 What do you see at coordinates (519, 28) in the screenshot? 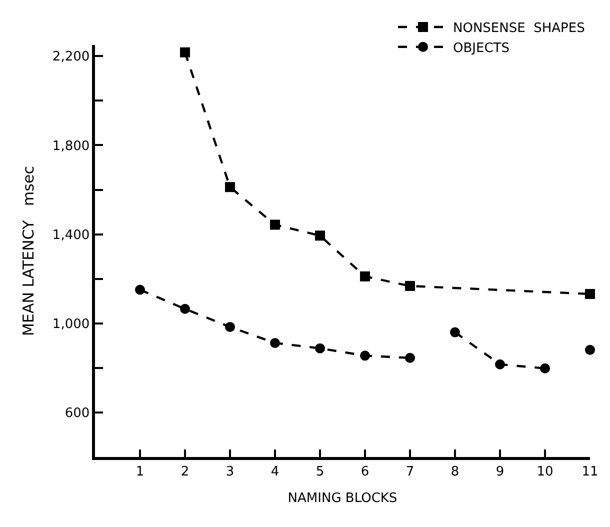
I see `legend-label: NONSENSE SHAPES` at bounding box center [519, 28].